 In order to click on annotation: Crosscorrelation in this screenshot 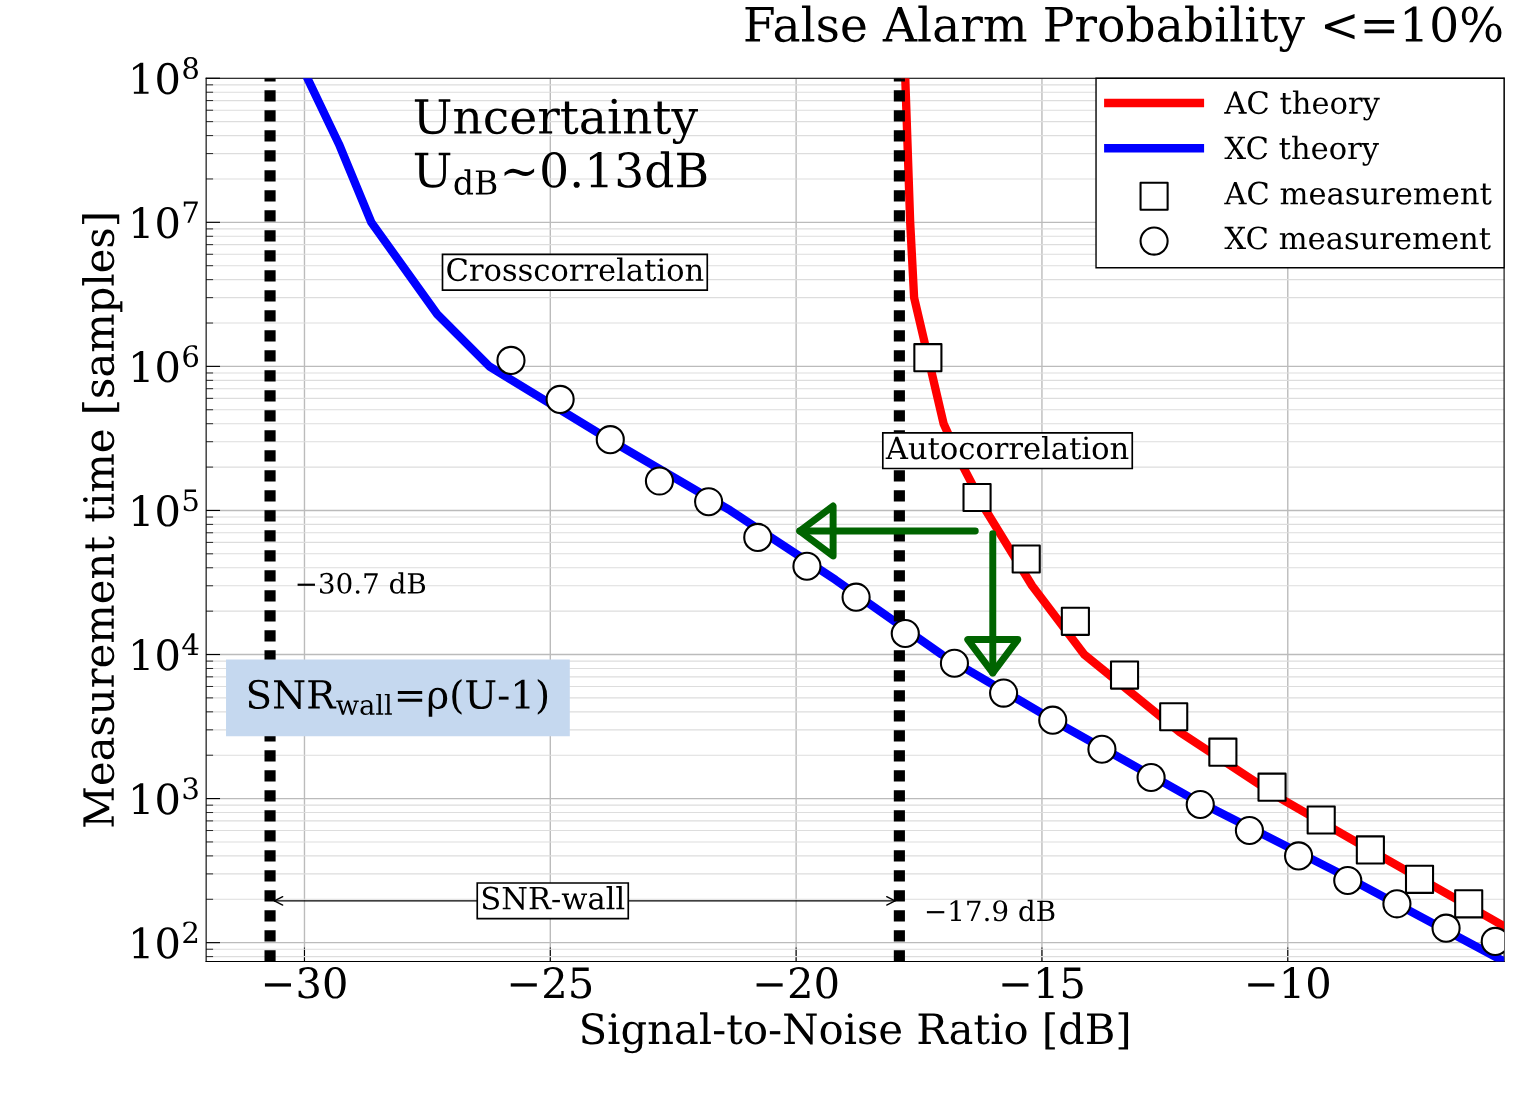, I will do `click(575, 269)`.